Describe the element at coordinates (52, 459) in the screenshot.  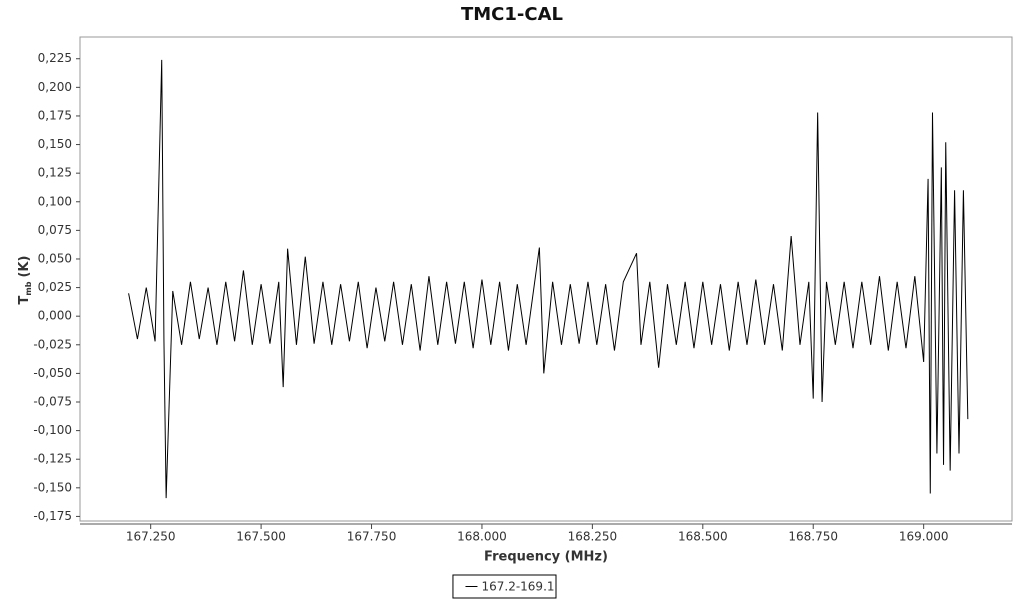
I see `y-tick-label: -0,125` at that location.